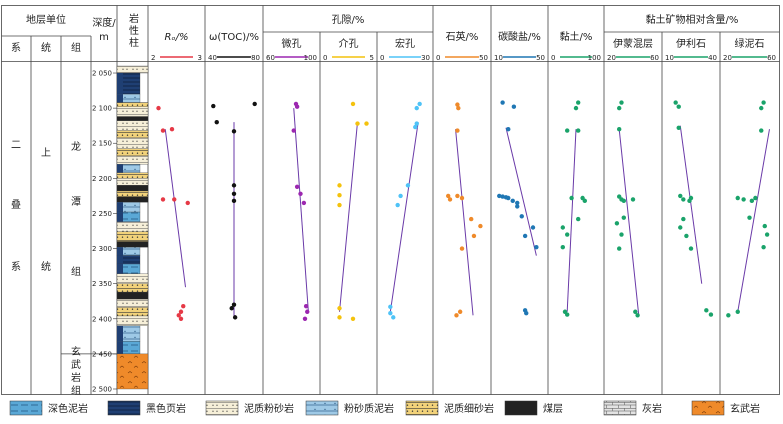 The image size is (783, 424). I want to click on trend-chlorite, so click(753, 220).